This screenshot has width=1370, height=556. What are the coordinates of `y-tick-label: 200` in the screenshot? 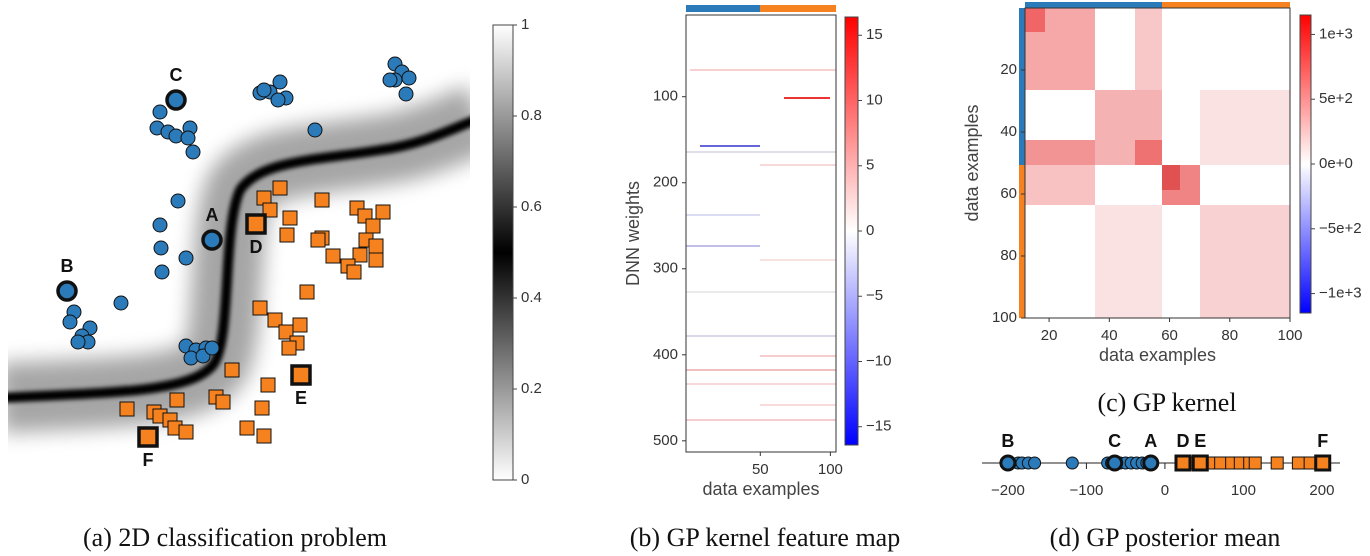 It's located at (665, 182).